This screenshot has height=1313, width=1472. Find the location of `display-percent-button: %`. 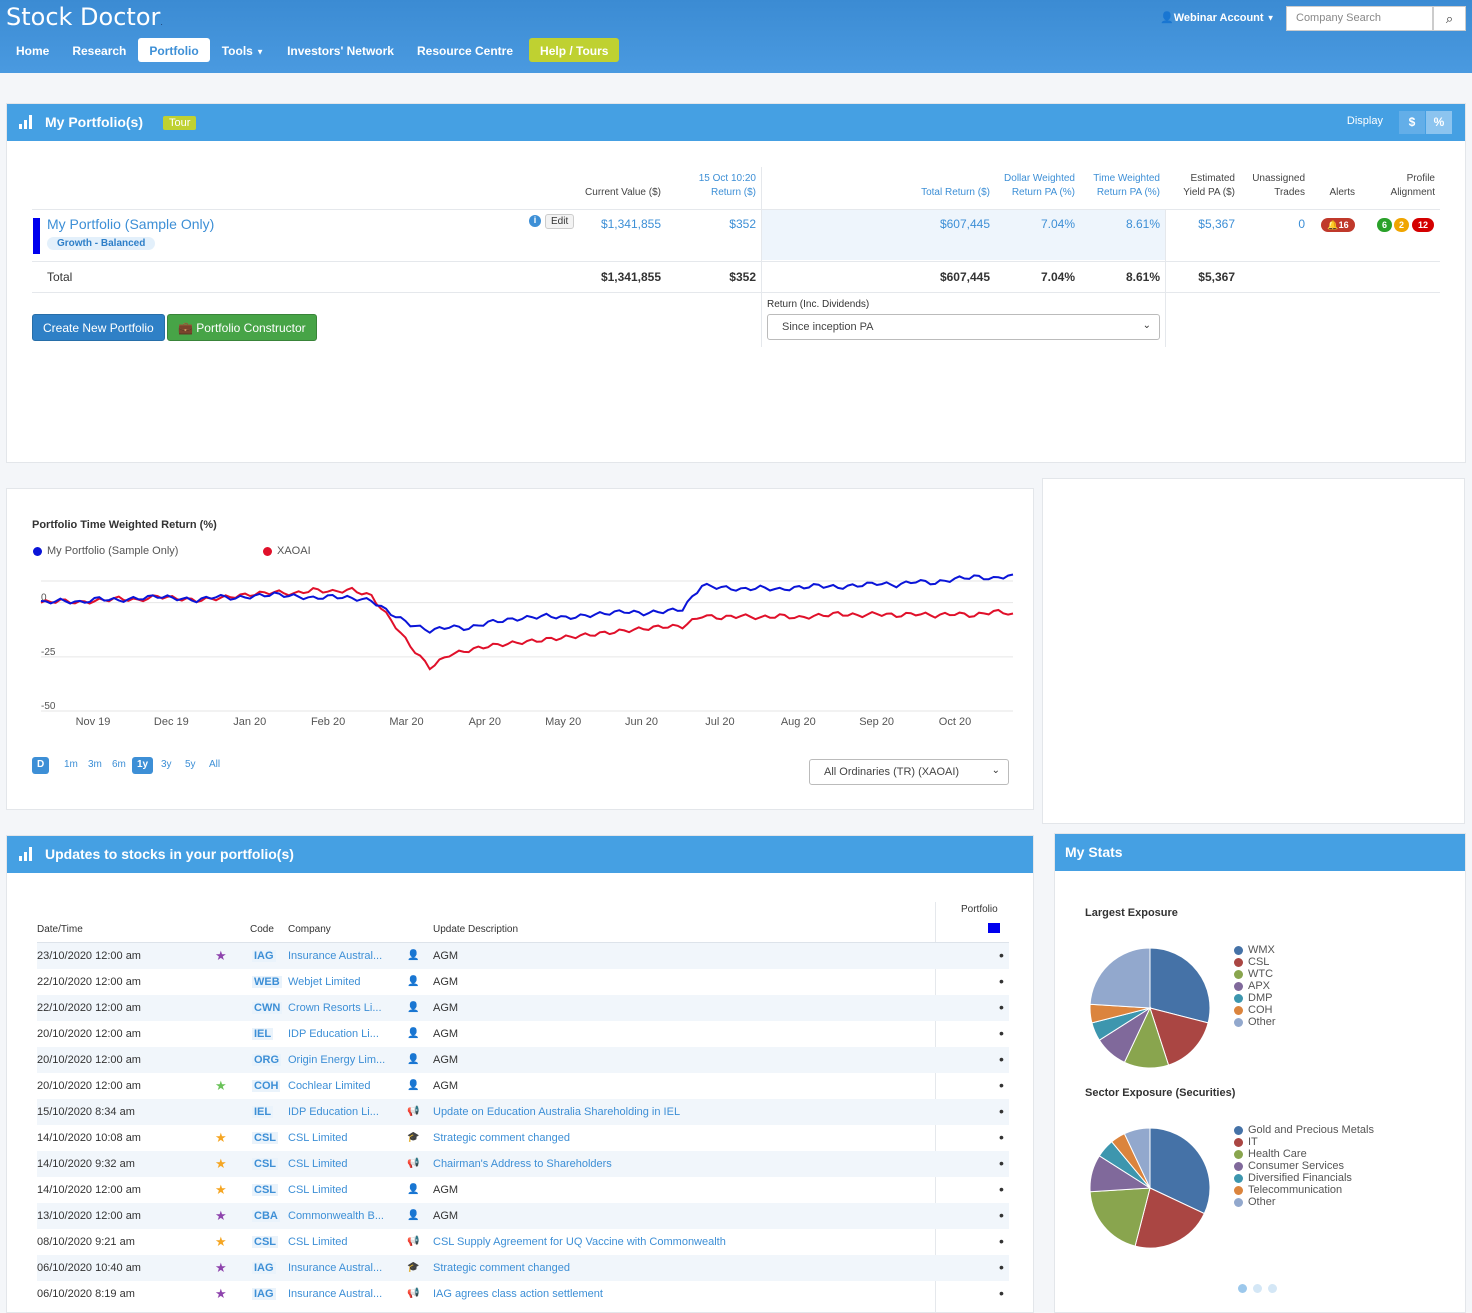

display-percent-button: % is located at coordinates (1439, 122).